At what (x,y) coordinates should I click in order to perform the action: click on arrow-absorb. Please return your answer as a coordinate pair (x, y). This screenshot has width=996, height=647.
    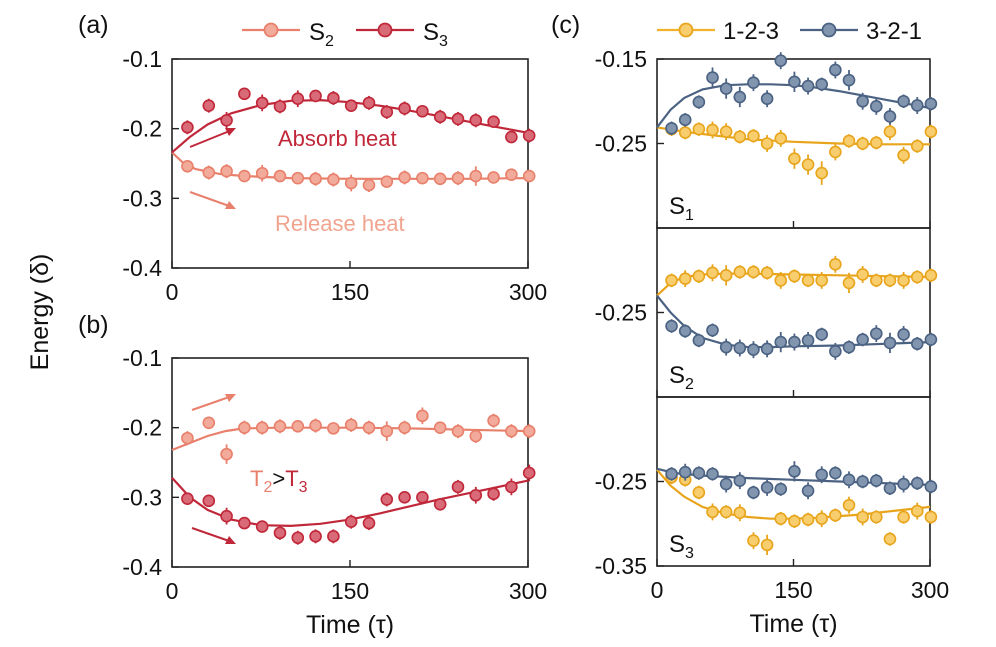
    Looking at the image, I should click on (211, 138).